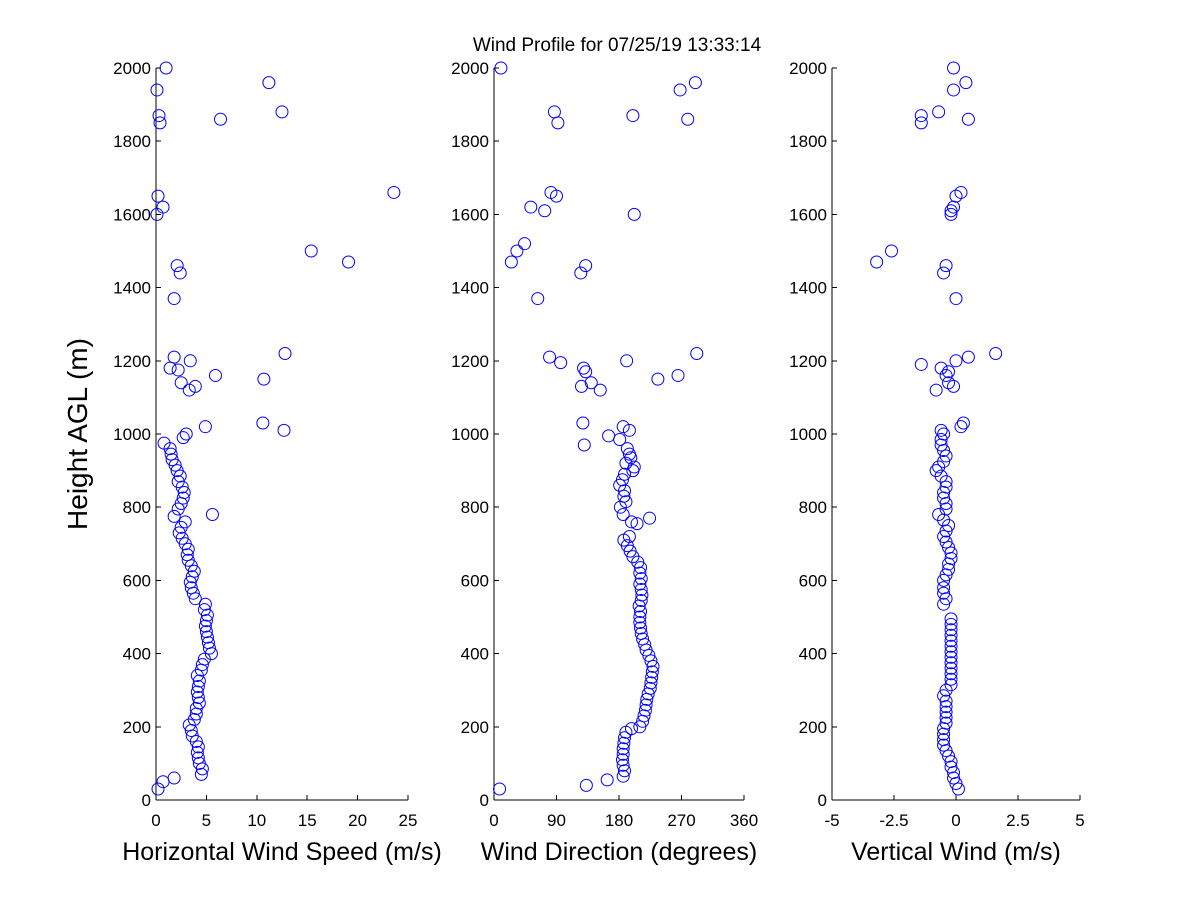 The image size is (1200, 900). What do you see at coordinates (256, 820) in the screenshot?
I see `x-tick-label: 10` at bounding box center [256, 820].